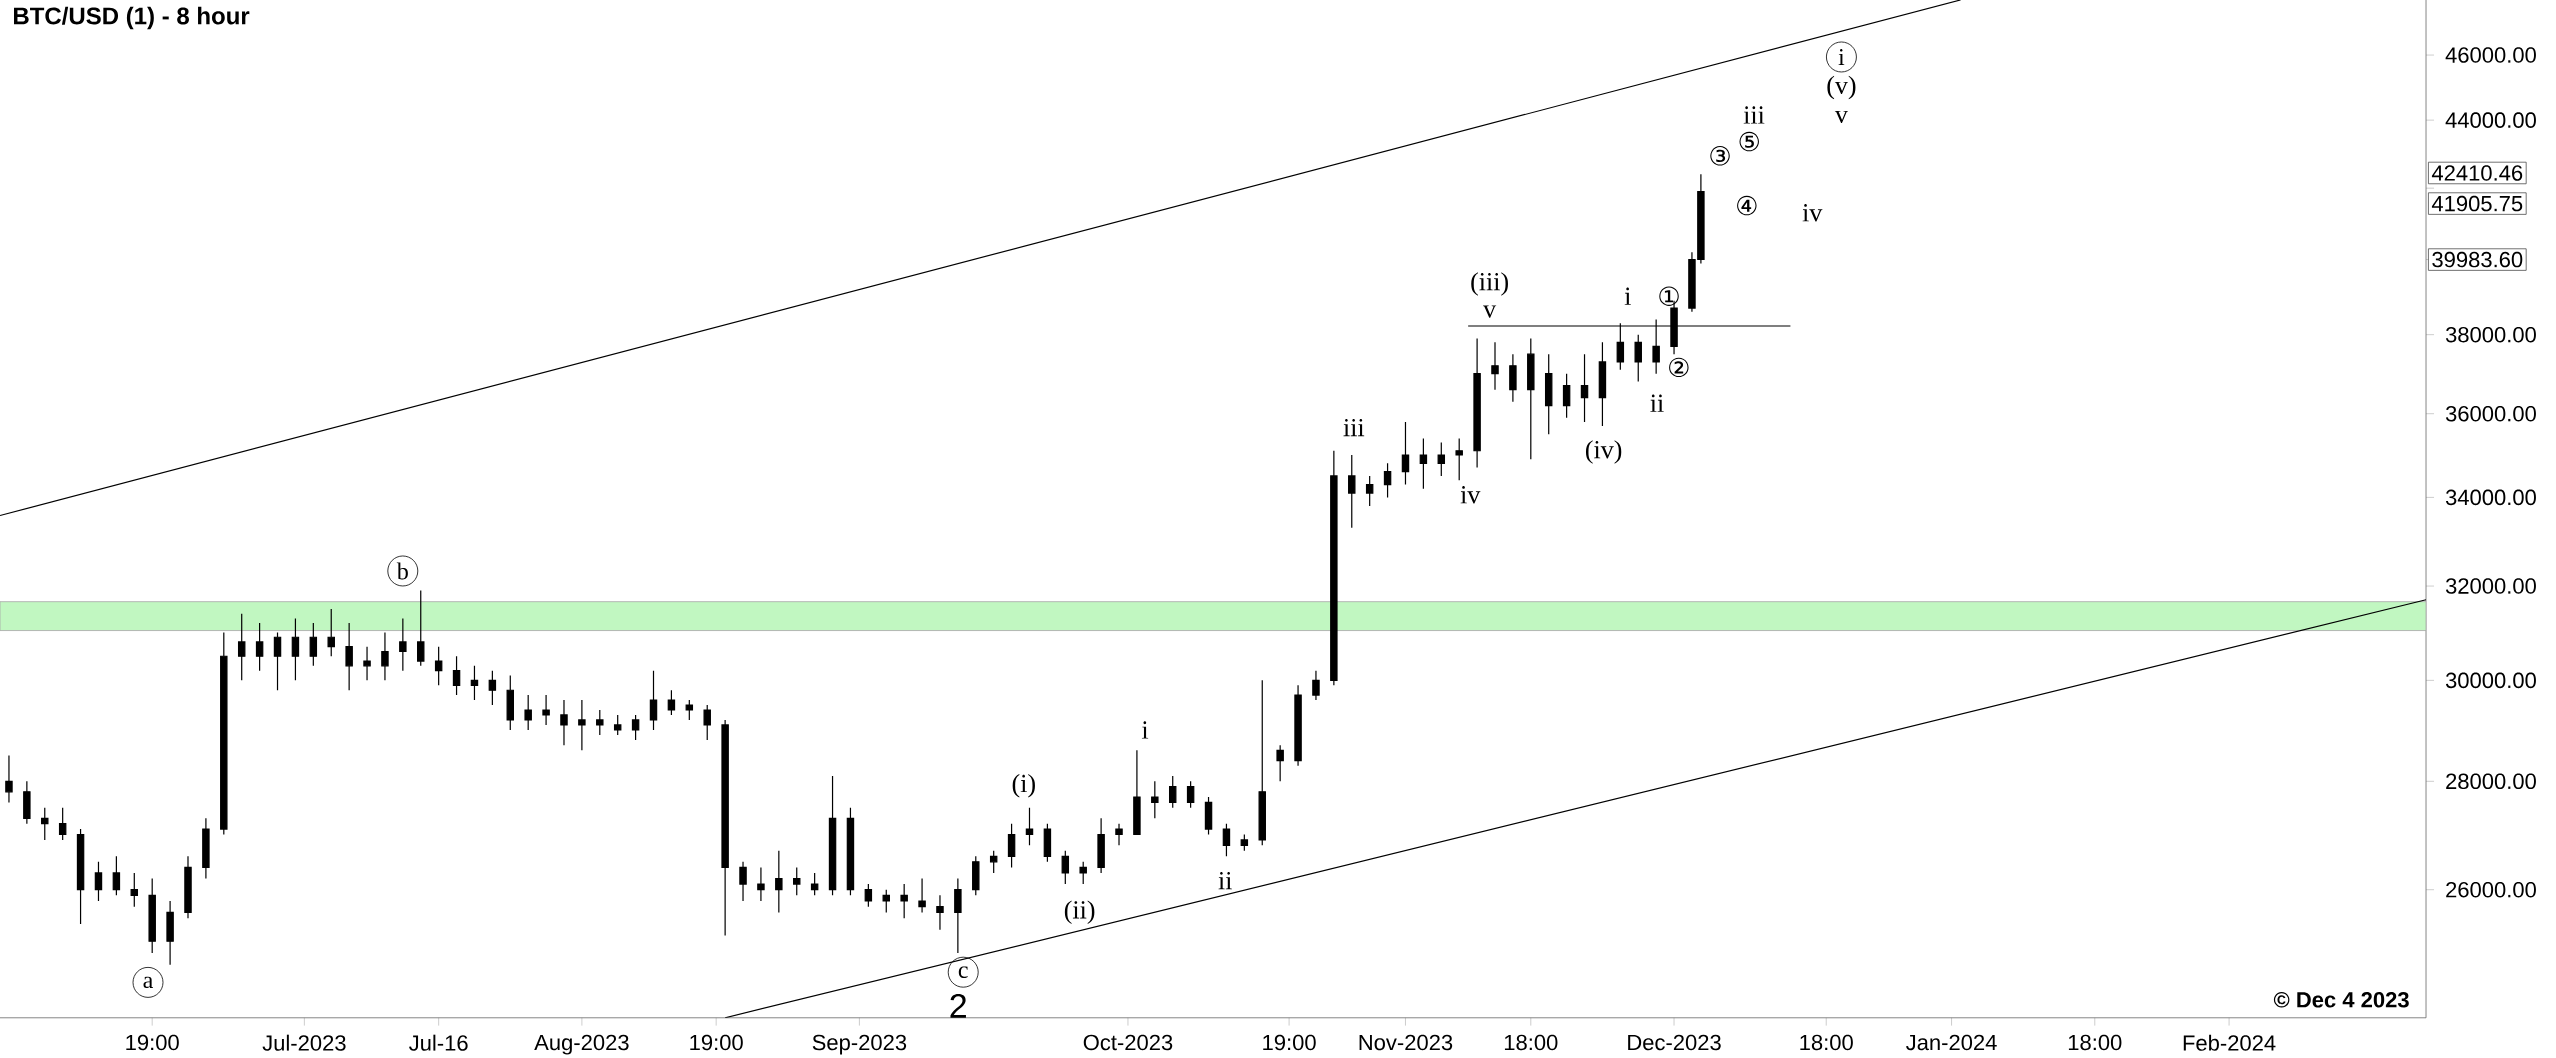  Describe the element at coordinates (1812, 213) in the screenshot. I see `annotation: iv` at that location.